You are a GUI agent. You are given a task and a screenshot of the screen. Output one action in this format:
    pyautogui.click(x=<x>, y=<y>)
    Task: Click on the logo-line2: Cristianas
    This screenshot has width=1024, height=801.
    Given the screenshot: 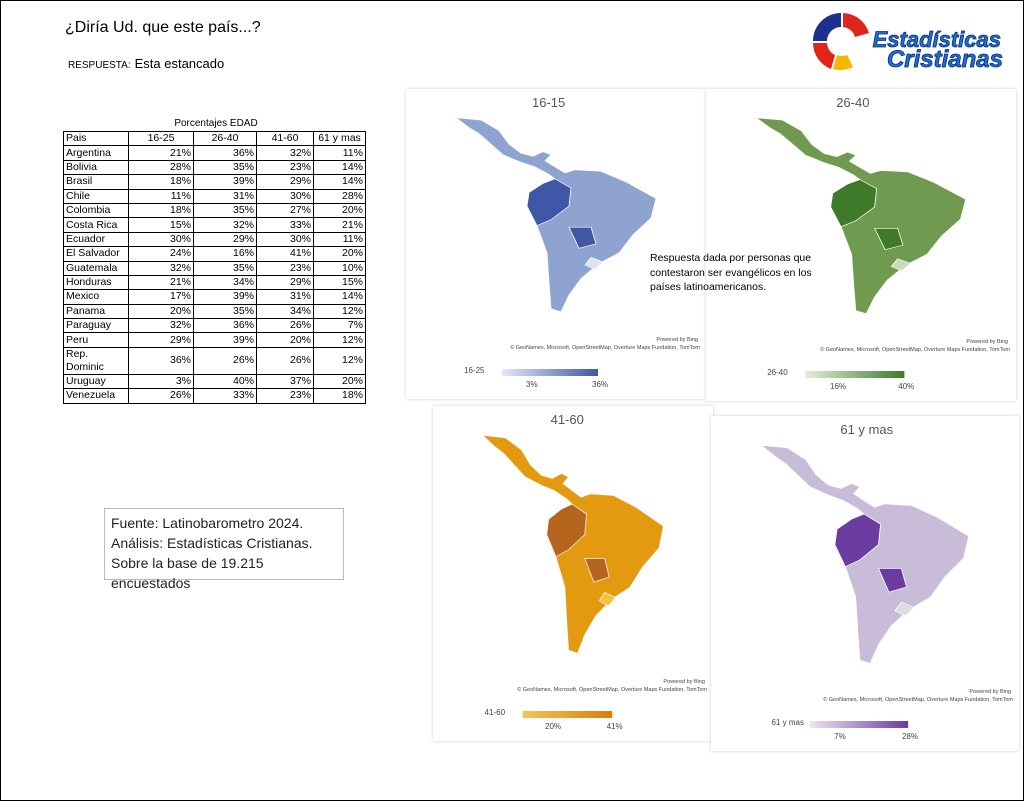 What is the action you would take?
    pyautogui.click(x=945, y=59)
    